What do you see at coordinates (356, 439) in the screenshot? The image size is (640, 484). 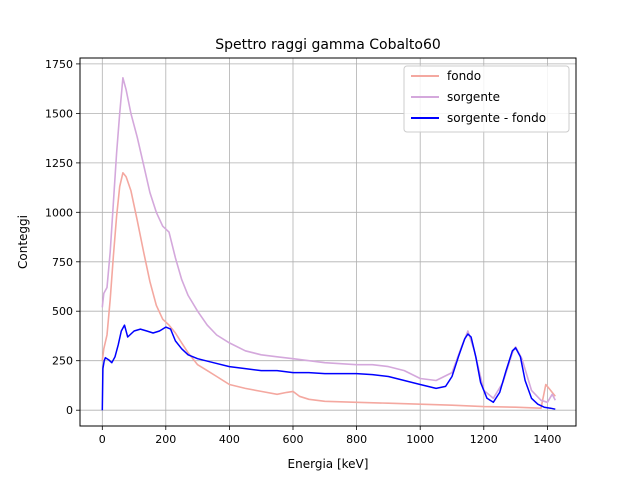 I see `x-tick-label: 800` at bounding box center [356, 439].